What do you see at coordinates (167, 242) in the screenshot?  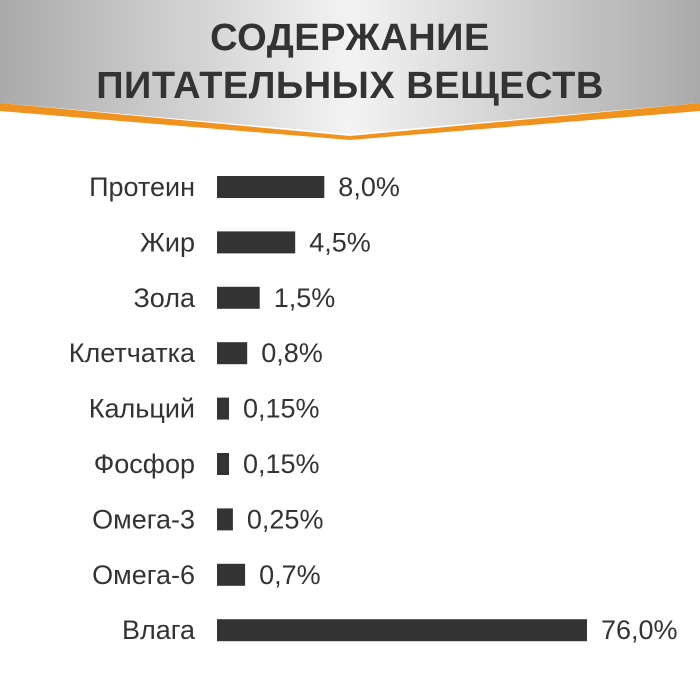 I see `category-label: Жир` at bounding box center [167, 242].